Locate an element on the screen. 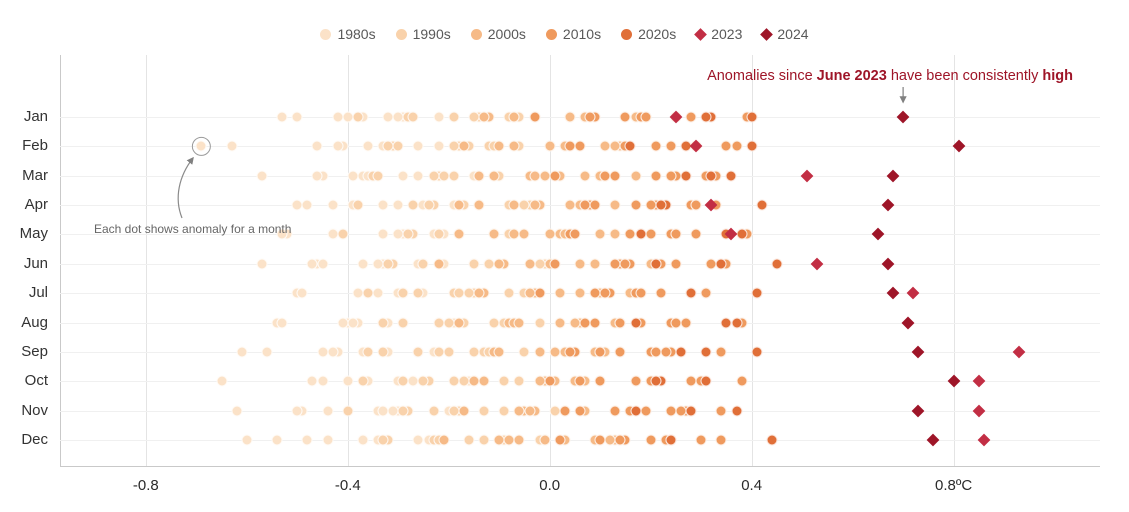 This screenshot has height=512, width=1129. month-label-Apr: Apr is located at coordinates (36, 205).